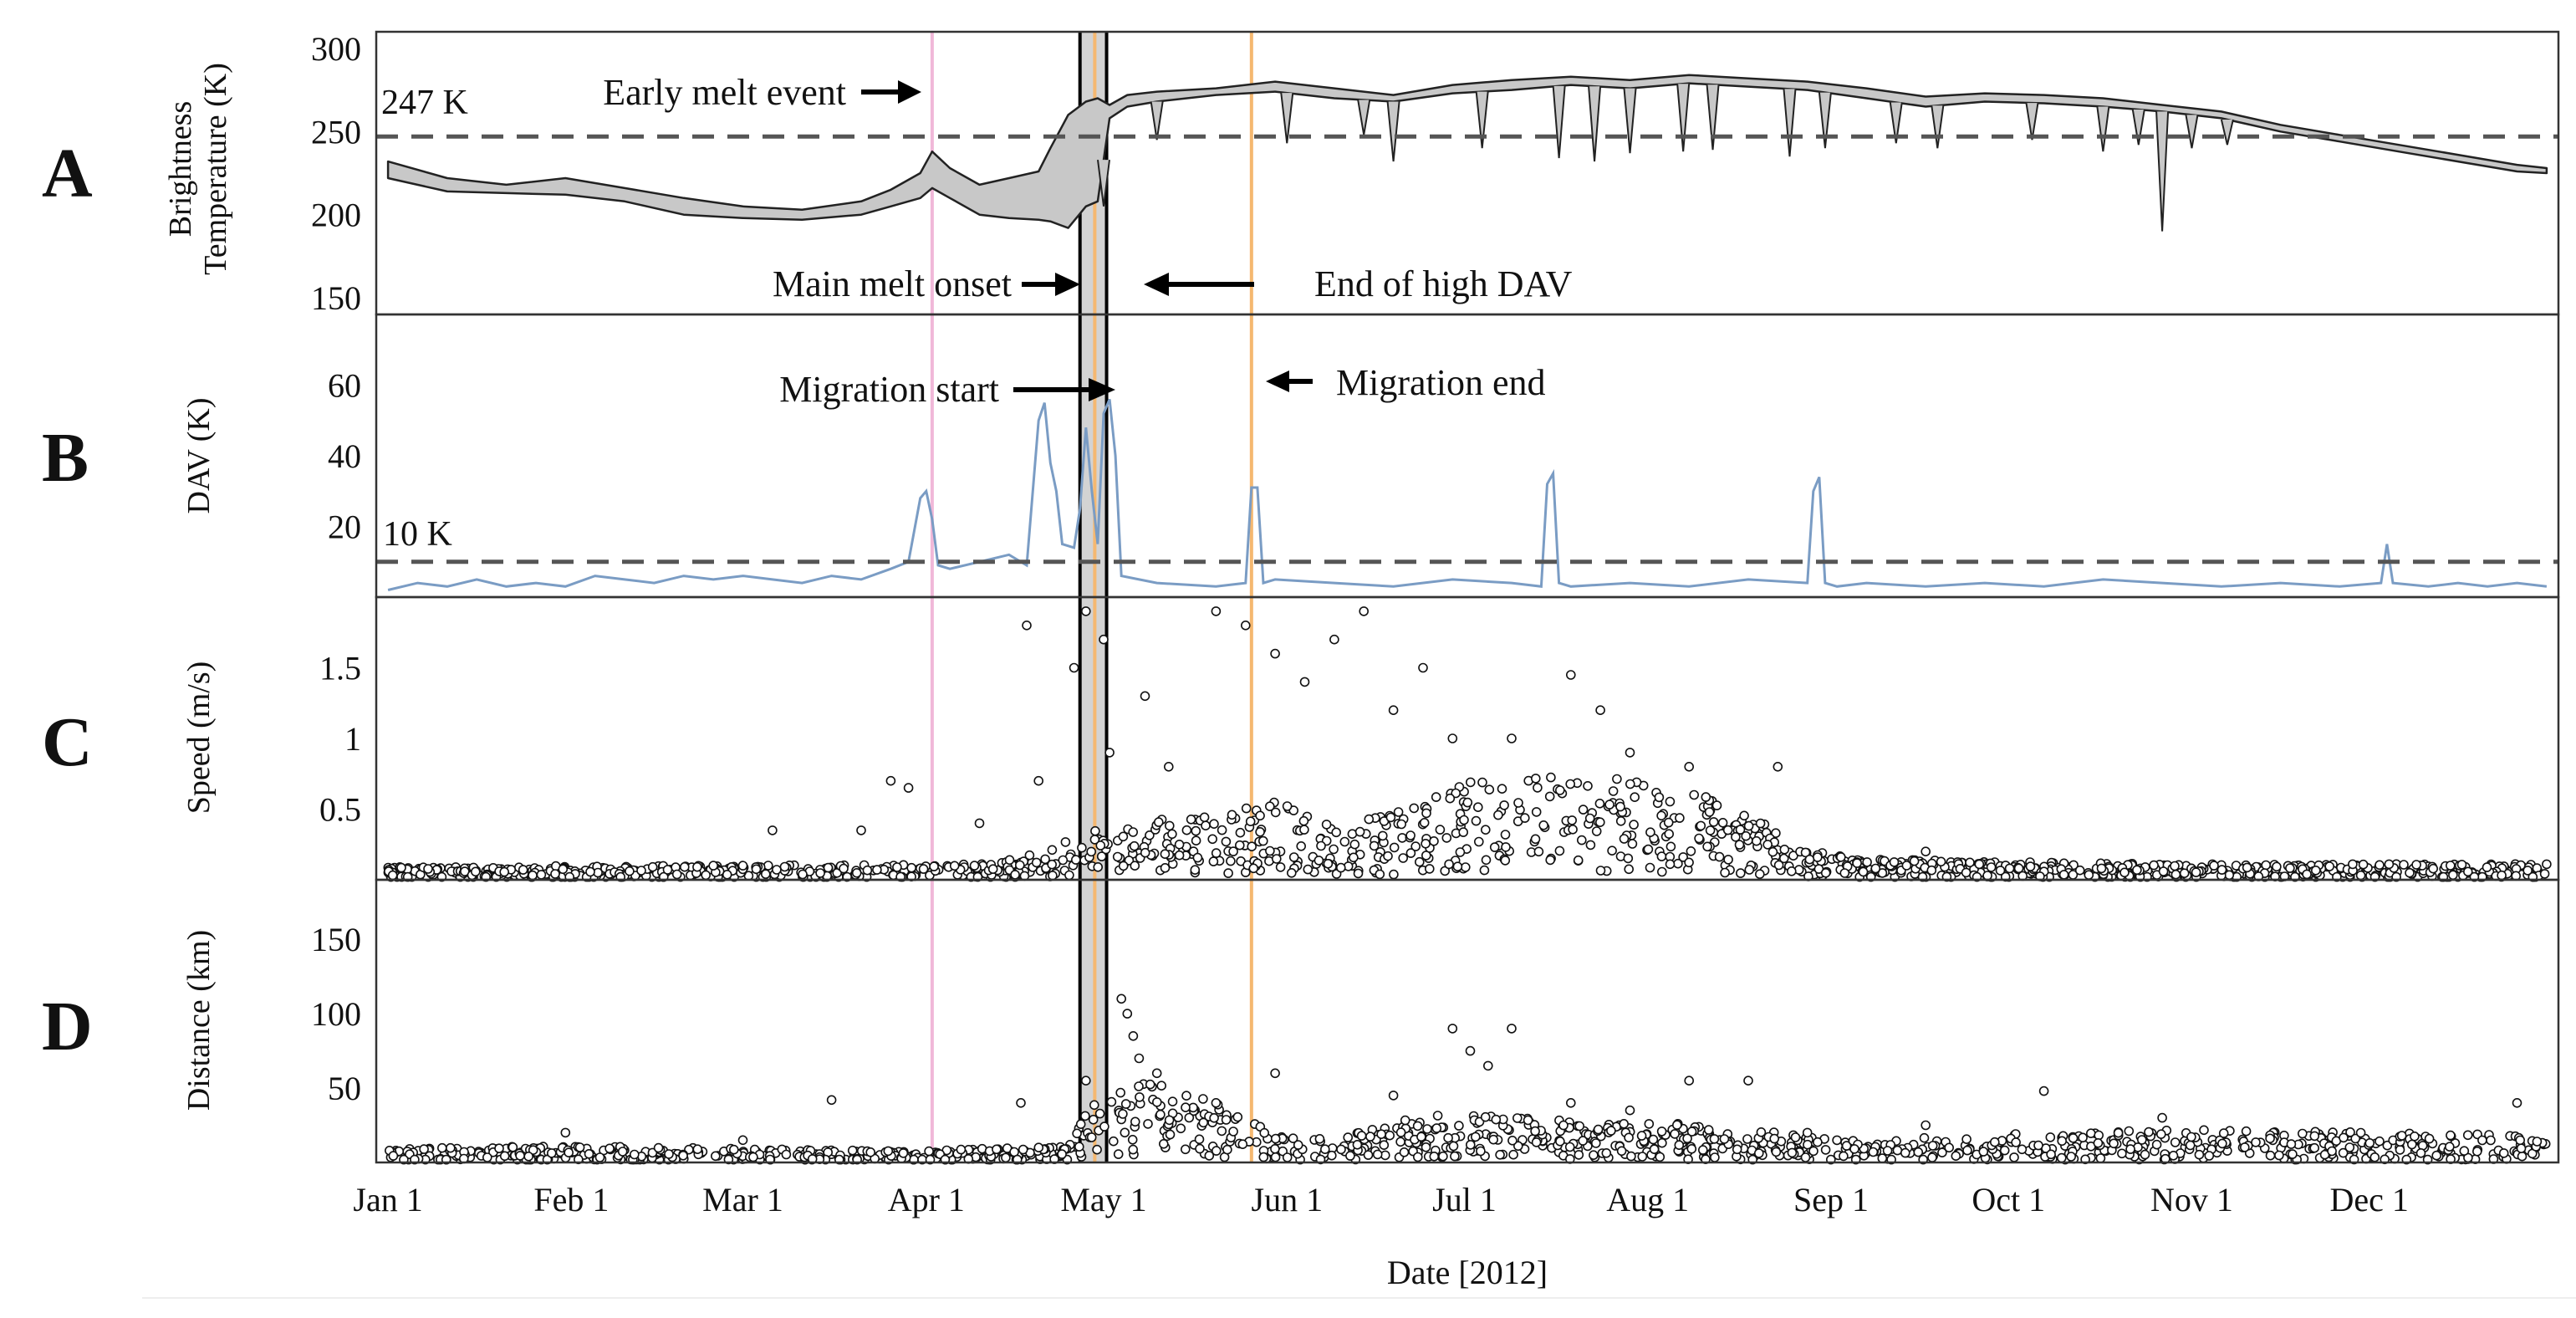 The height and width of the screenshot is (1318, 2576). What do you see at coordinates (181, 170) in the screenshot?
I see `panel-a-ylabel-line1: Brightness` at bounding box center [181, 170].